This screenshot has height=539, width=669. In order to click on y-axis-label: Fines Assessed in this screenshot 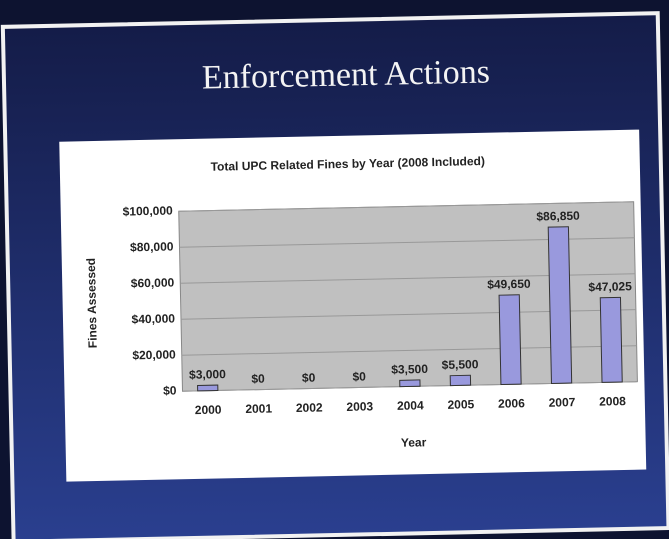, I will do `click(92, 303)`.